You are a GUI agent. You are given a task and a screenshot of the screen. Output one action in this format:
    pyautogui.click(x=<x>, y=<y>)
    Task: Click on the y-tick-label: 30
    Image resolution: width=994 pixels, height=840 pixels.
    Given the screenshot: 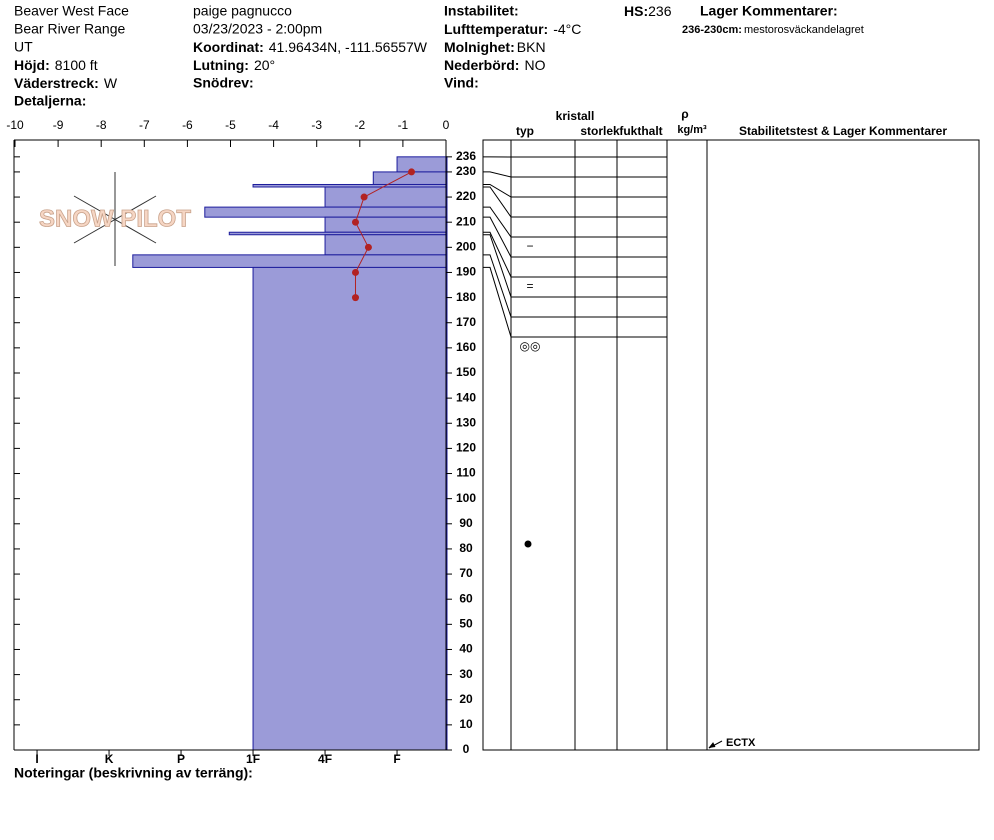 What is the action you would take?
    pyautogui.click(x=466, y=674)
    